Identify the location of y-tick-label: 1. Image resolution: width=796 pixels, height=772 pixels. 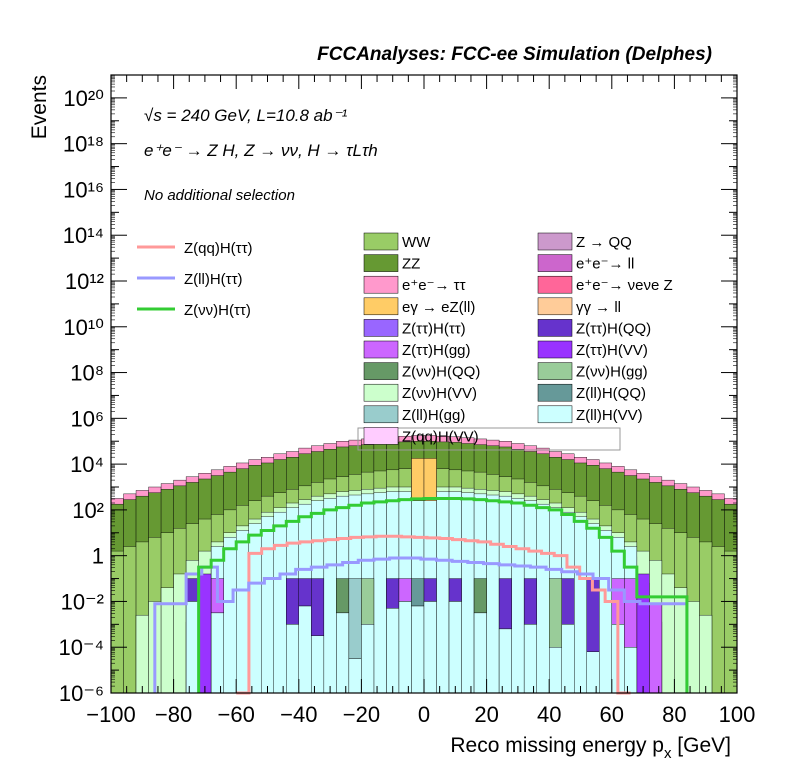
(98, 556).